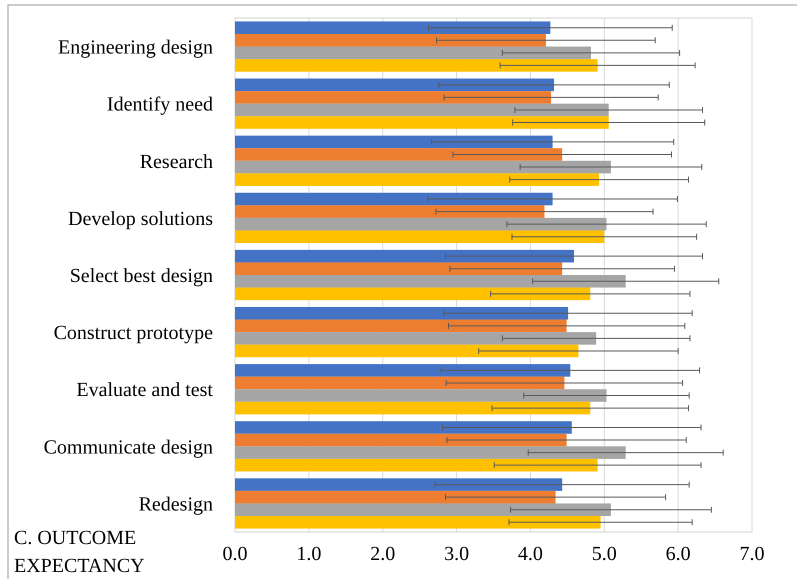 The height and width of the screenshot is (579, 797). Describe the element at coordinates (175, 504) in the screenshot. I see `y-tick-label: Redesign` at that location.